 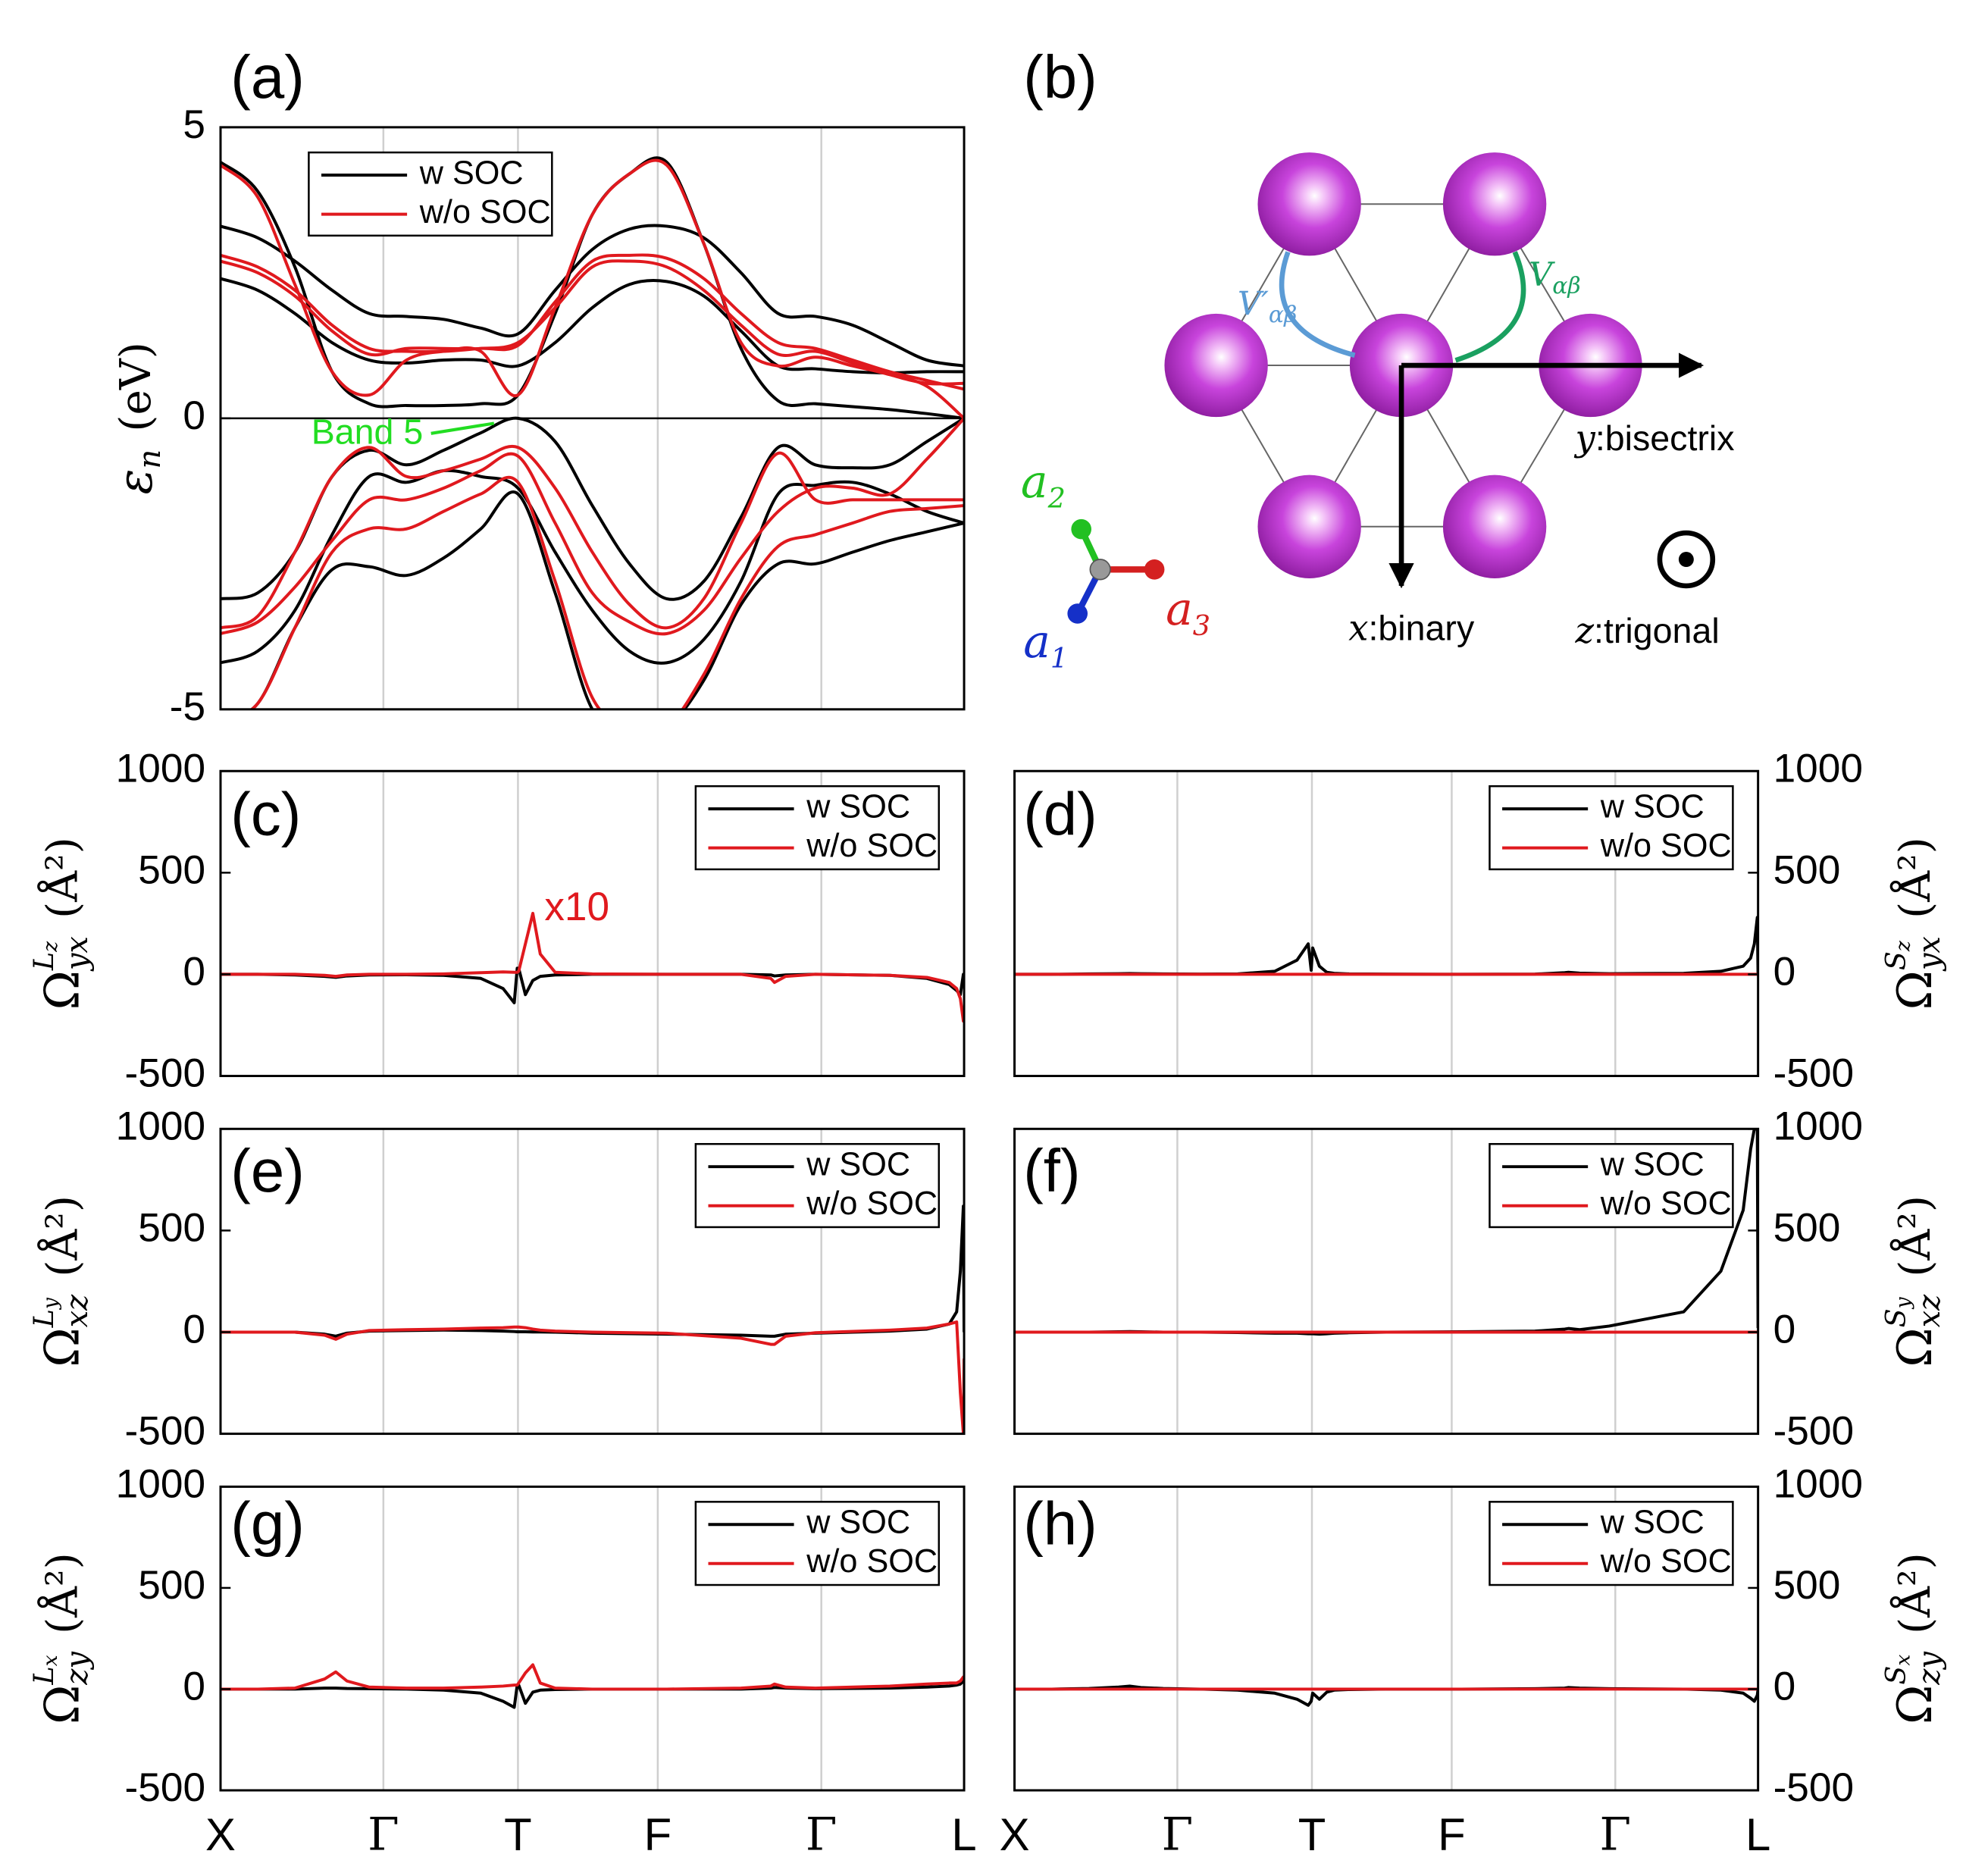 I want to click on label-sup-sub: x, so click(x=1903, y=1660).